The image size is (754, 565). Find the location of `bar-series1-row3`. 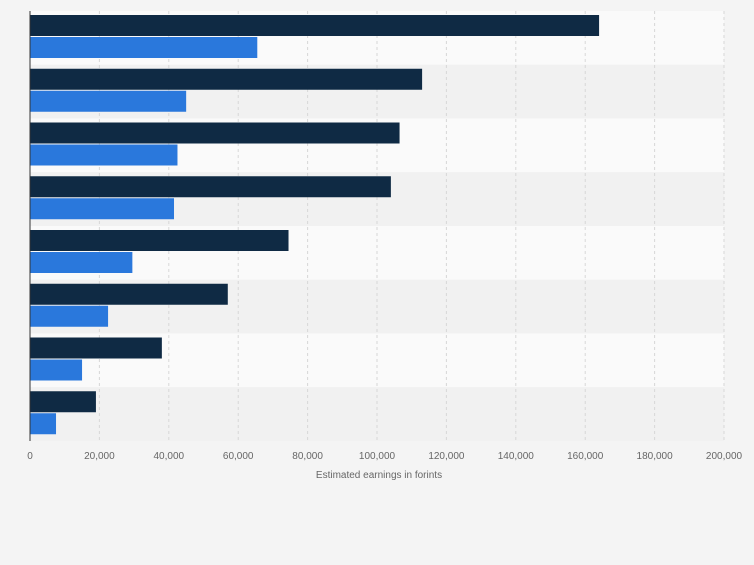

bar-series1-row3 is located at coordinates (215, 133).